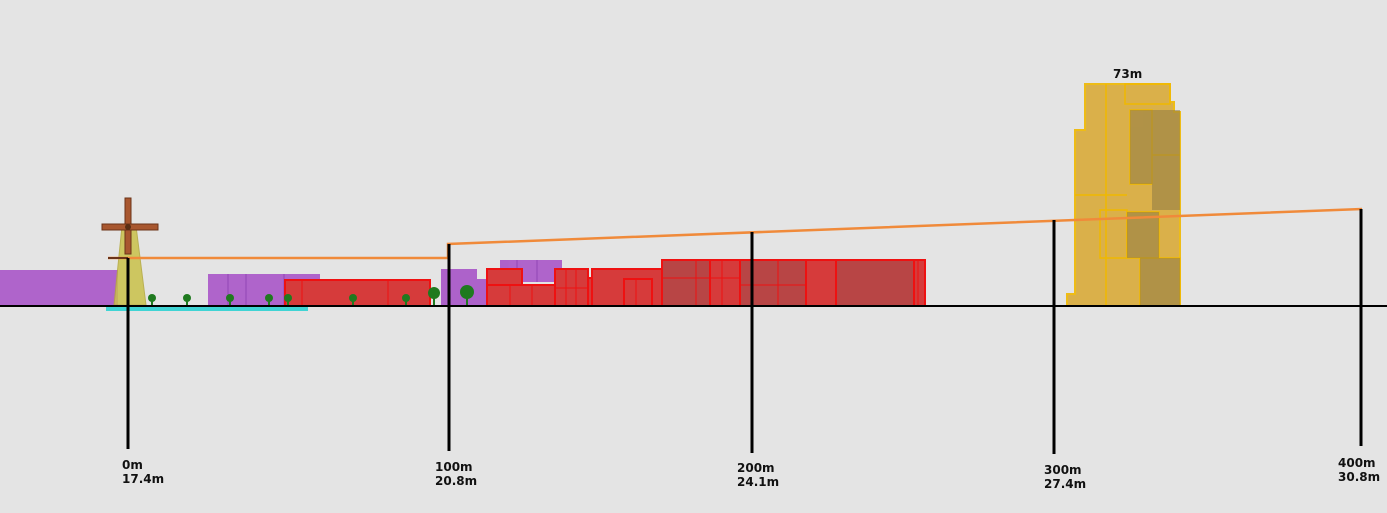  I want to click on marker-distance: 200m, so click(756, 468).